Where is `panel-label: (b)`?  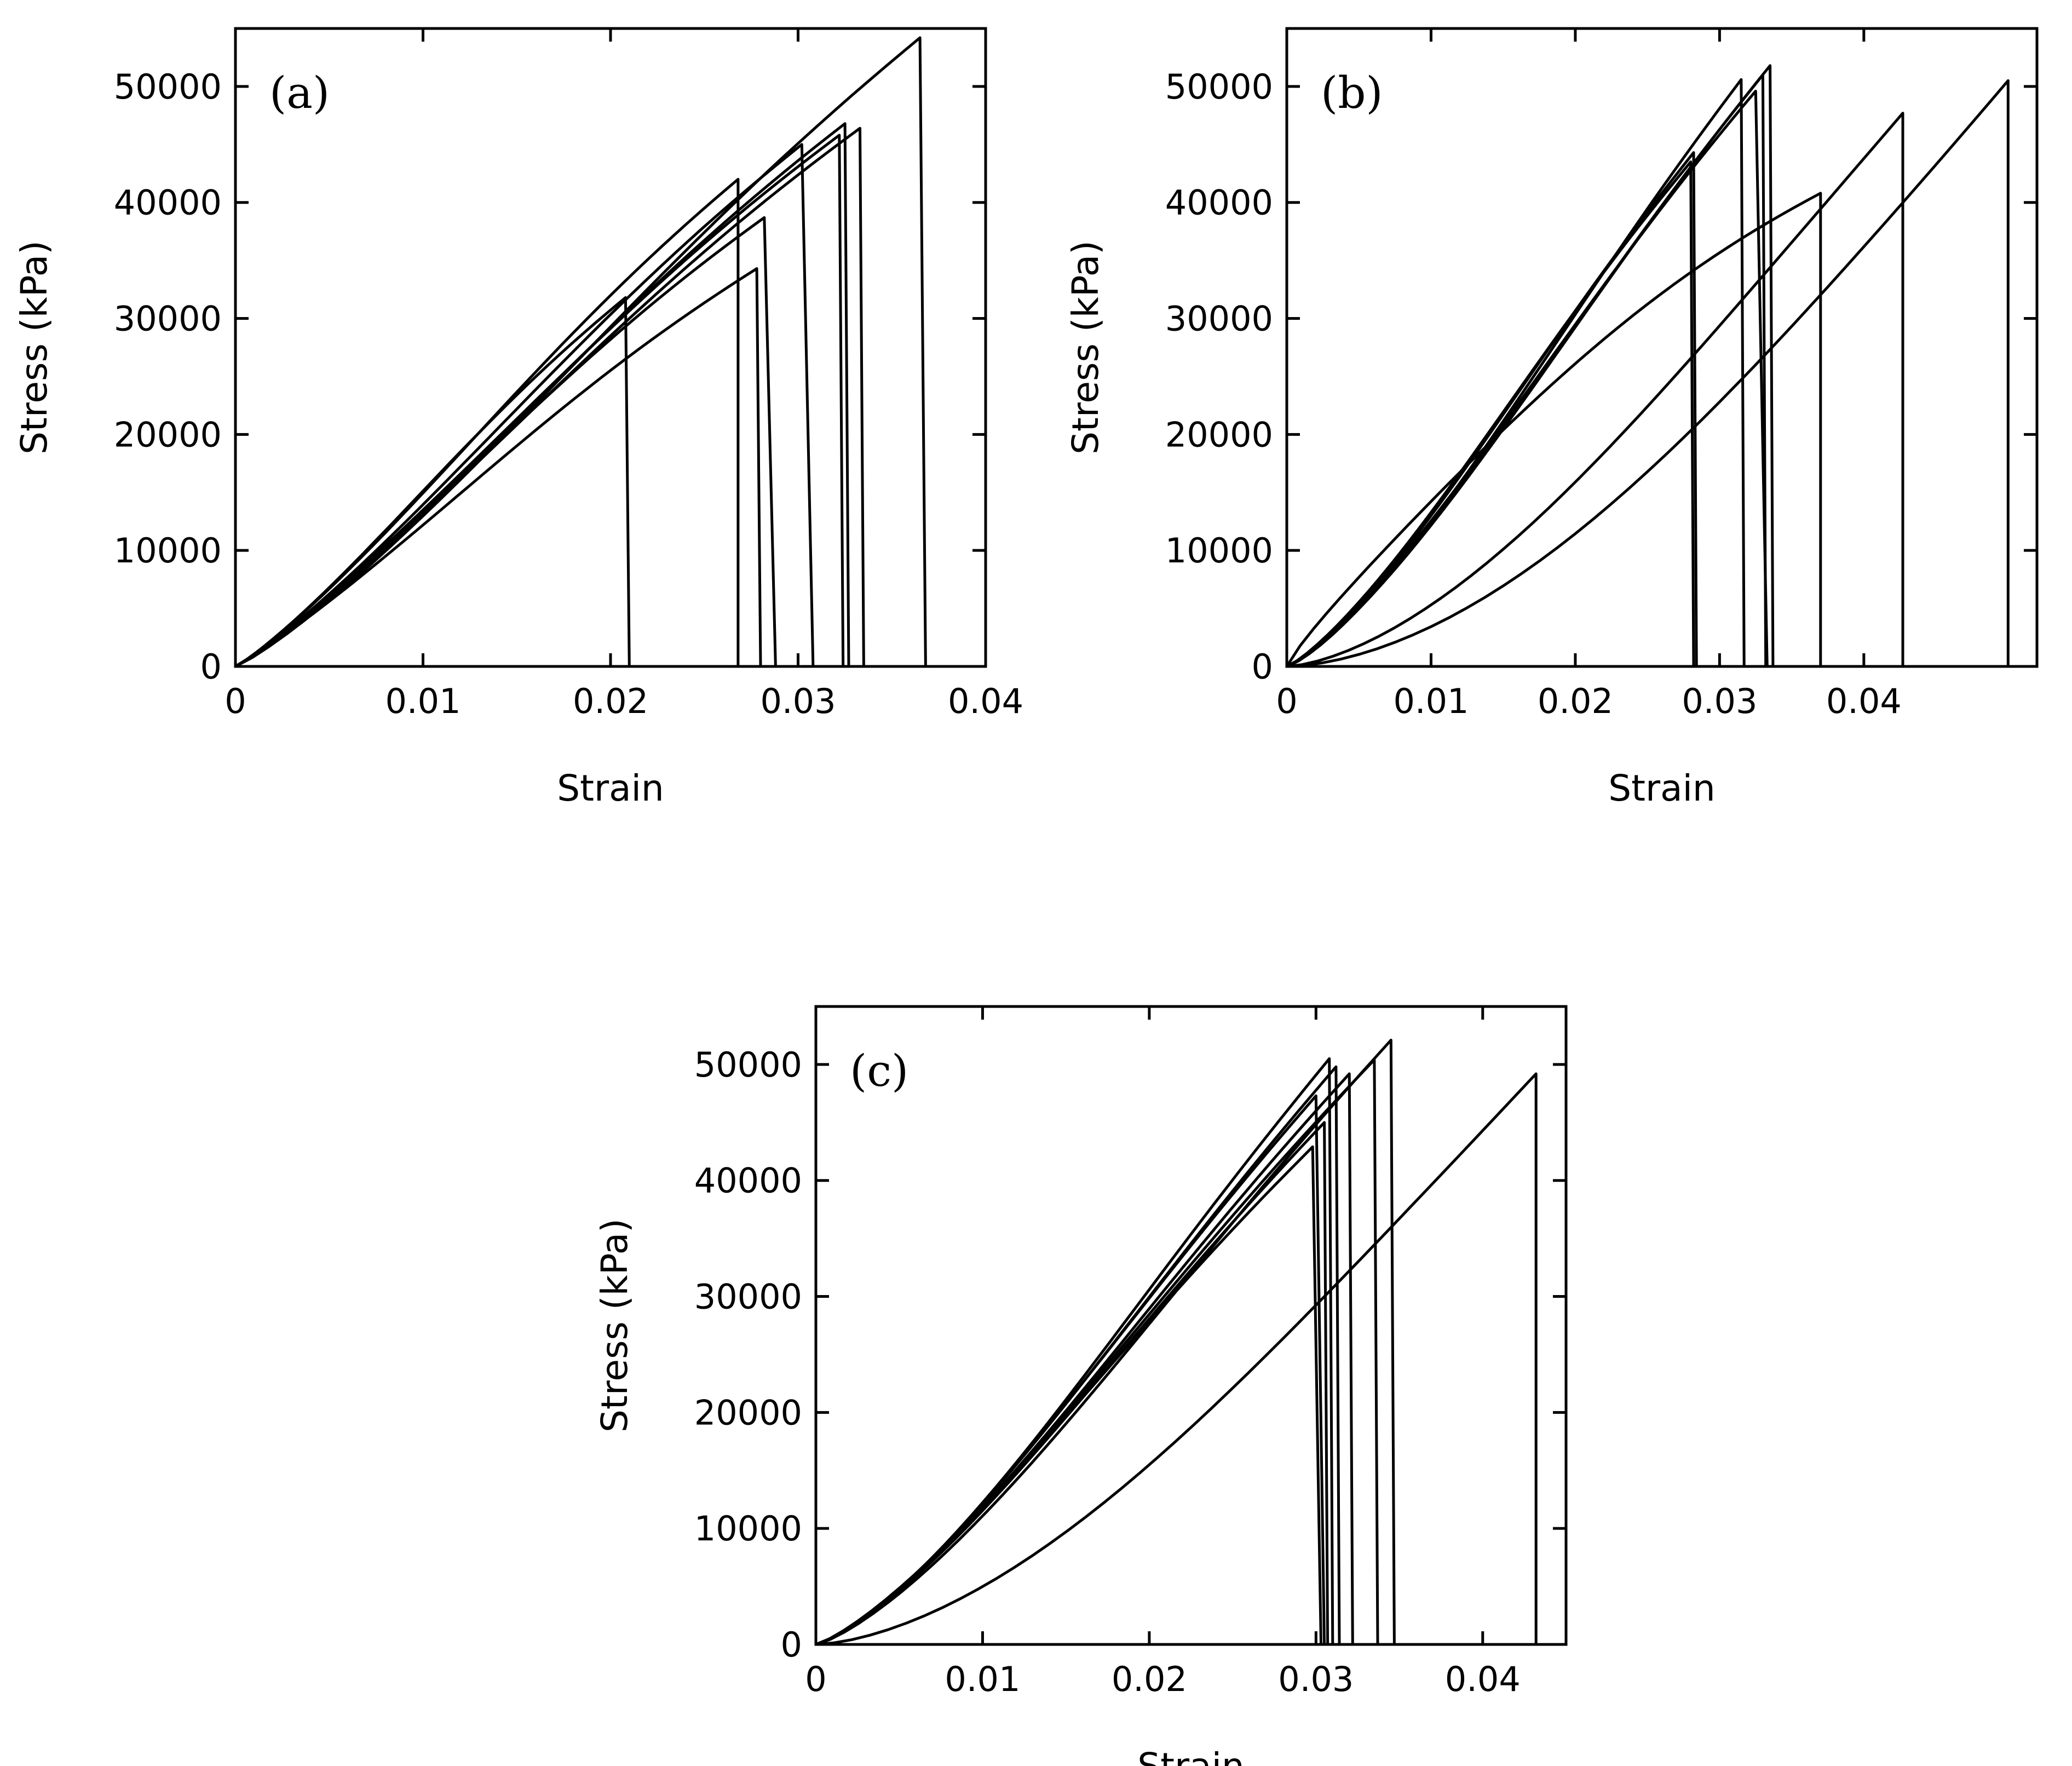
panel-label: (b) is located at coordinates (1352, 93).